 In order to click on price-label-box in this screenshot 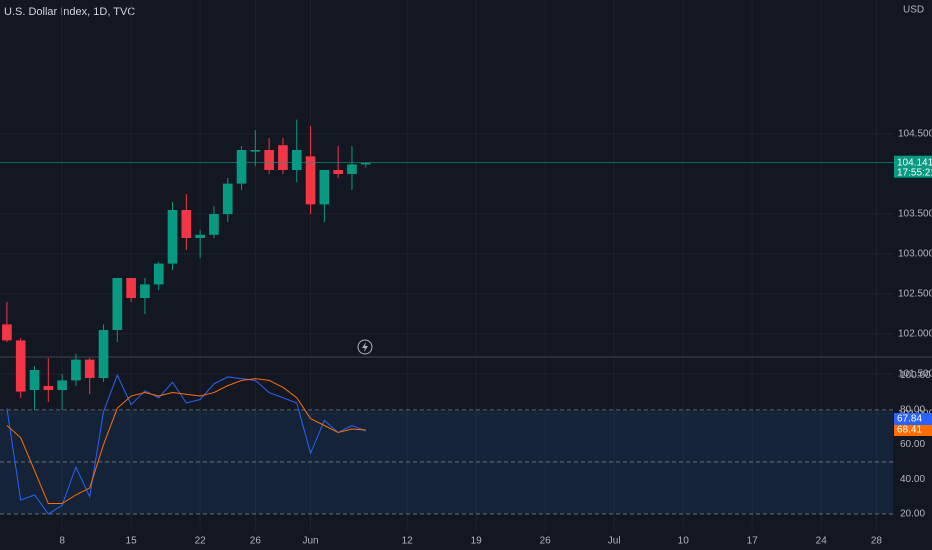, I will do `click(913, 166)`.